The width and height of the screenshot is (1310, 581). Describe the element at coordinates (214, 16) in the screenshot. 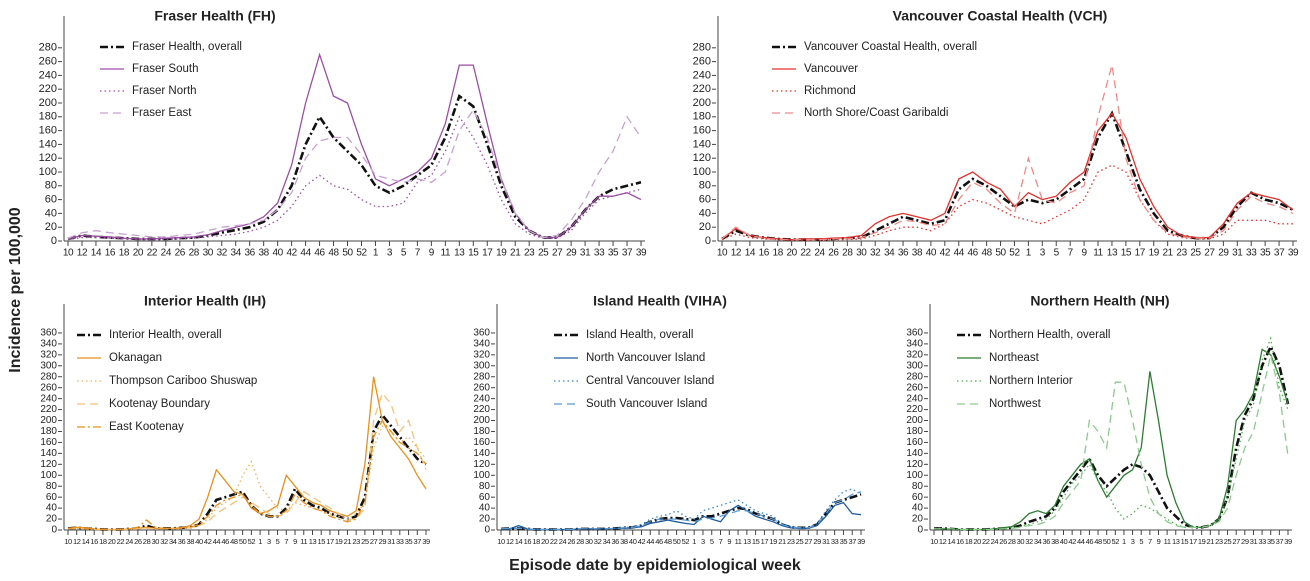

I see `panel-title: Fraser Health (FH)` at that location.